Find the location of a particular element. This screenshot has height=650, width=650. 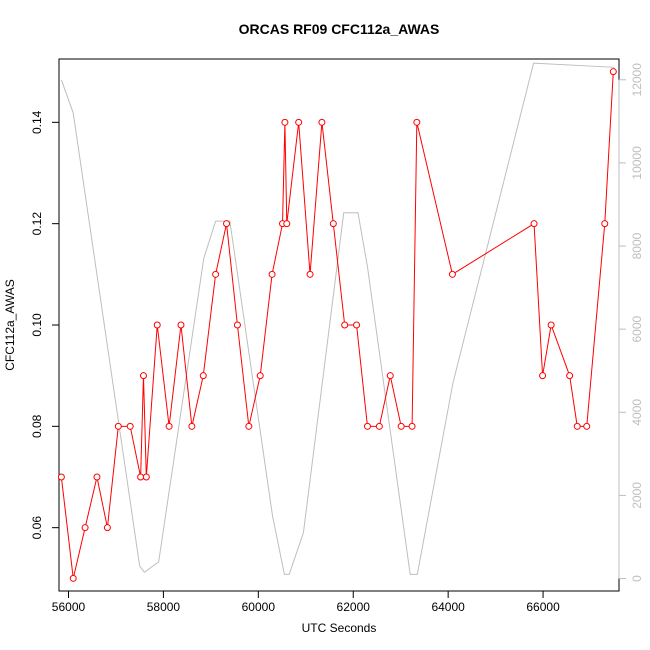

y2-tick-label: 0 is located at coordinates (637, 578).